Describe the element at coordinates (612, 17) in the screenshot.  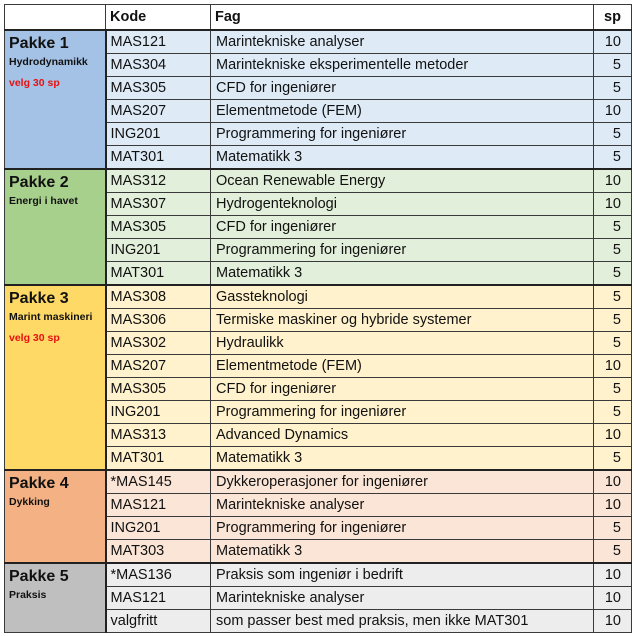
I see `header-credits: sp` at that location.